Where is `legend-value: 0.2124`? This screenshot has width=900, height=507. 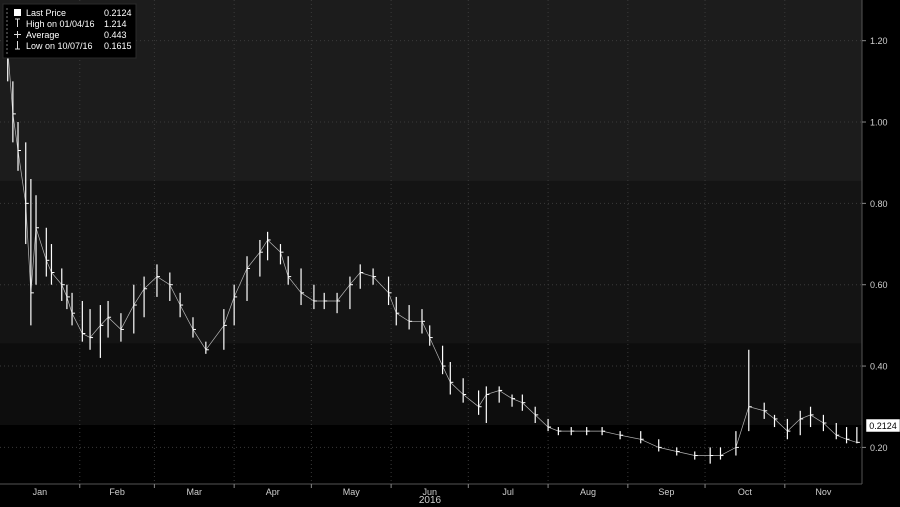 legend-value: 0.2124 is located at coordinates (118, 13).